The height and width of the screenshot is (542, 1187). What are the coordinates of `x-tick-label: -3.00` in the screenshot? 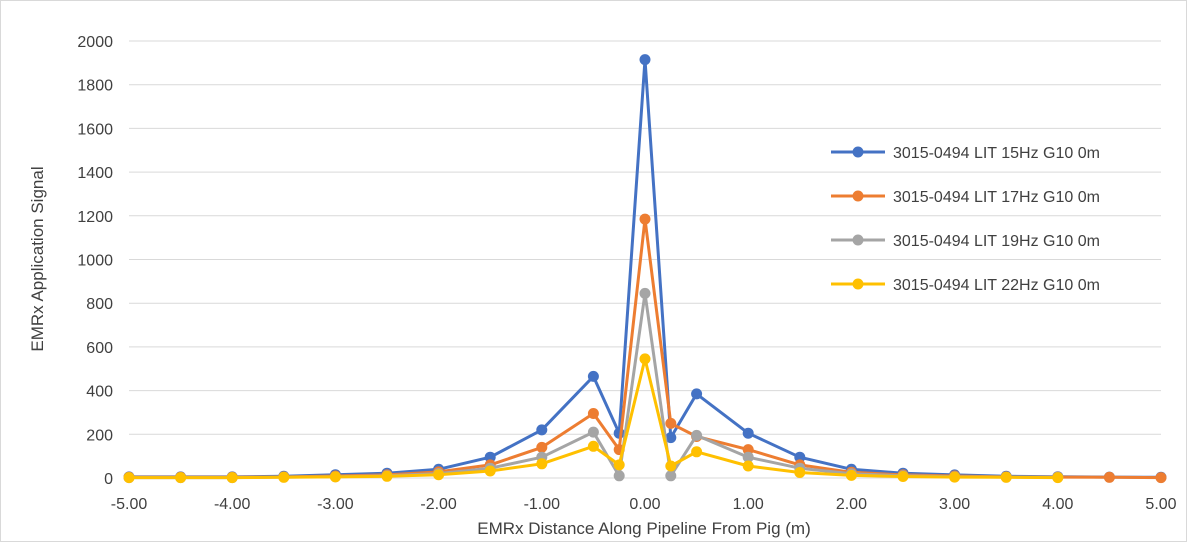 It's located at (335, 504).